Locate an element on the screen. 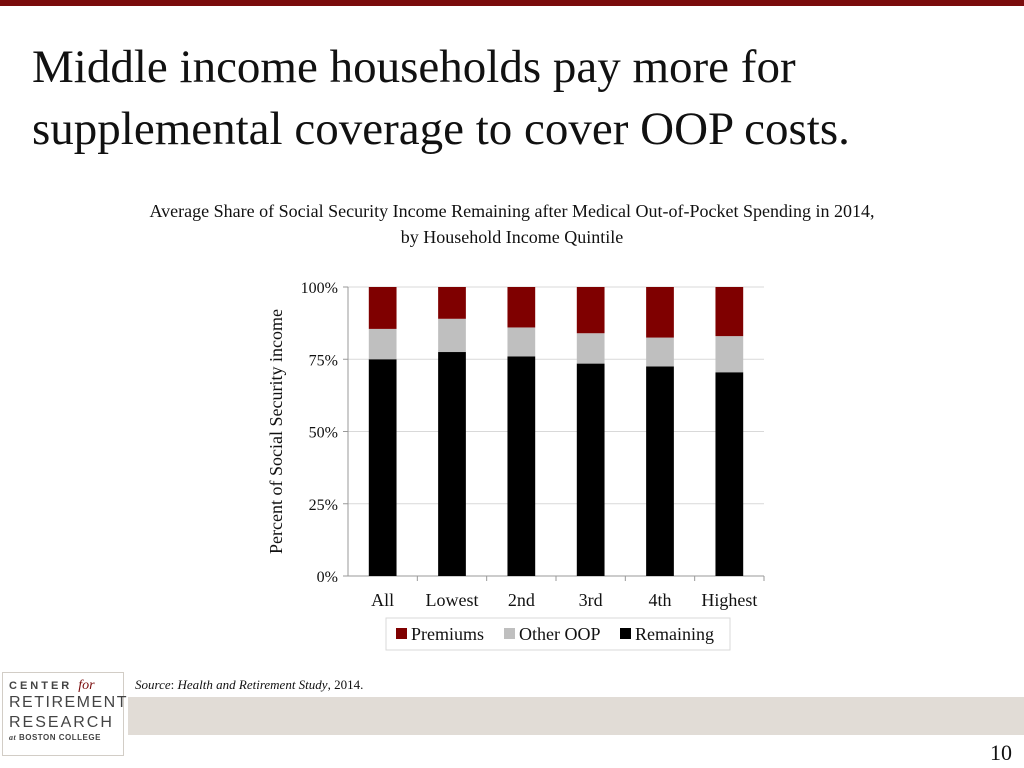  x-tick-label: 2nd is located at coordinates (521, 600).